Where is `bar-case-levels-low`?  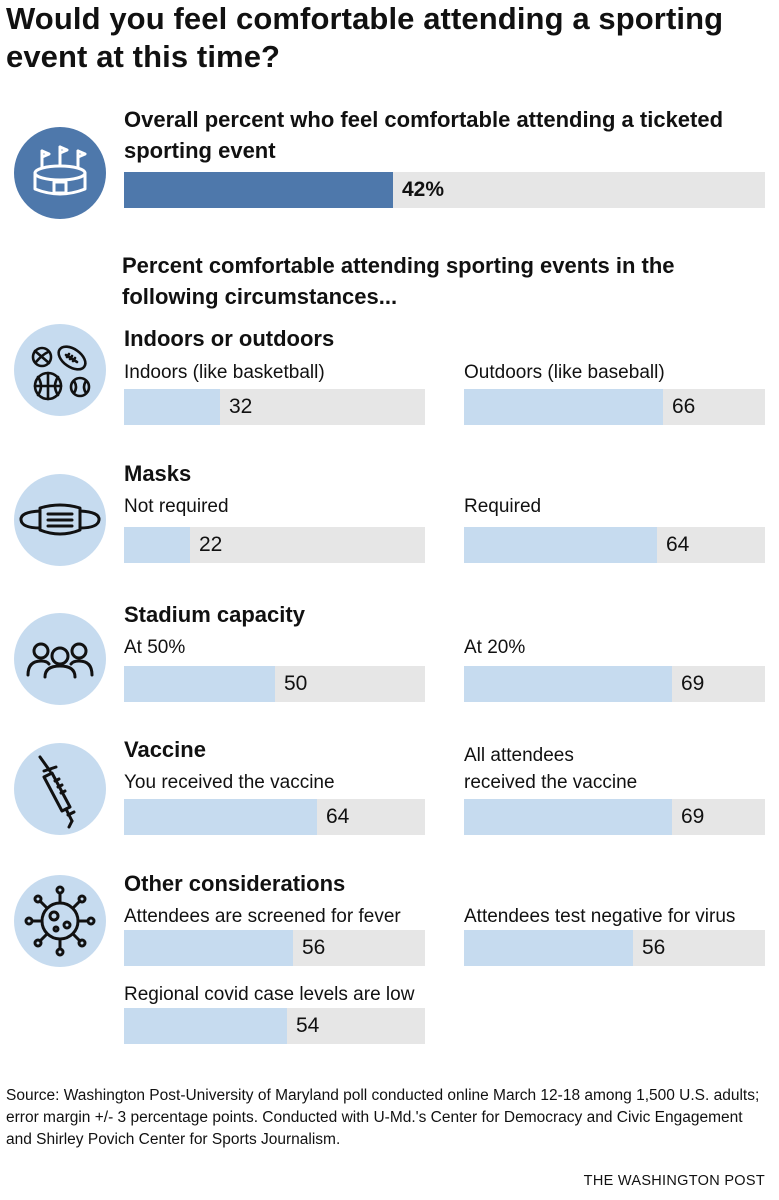 bar-case-levels-low is located at coordinates (205, 1026).